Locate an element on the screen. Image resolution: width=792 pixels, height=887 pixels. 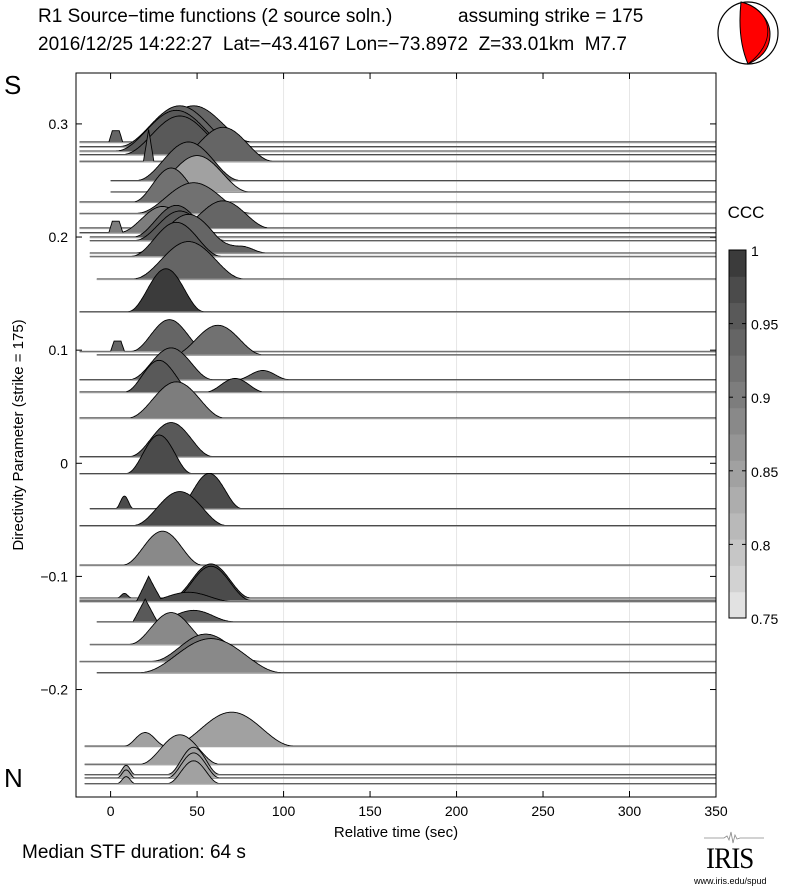
x-axis-label: Relative time (sec) is located at coordinates (396, 832).